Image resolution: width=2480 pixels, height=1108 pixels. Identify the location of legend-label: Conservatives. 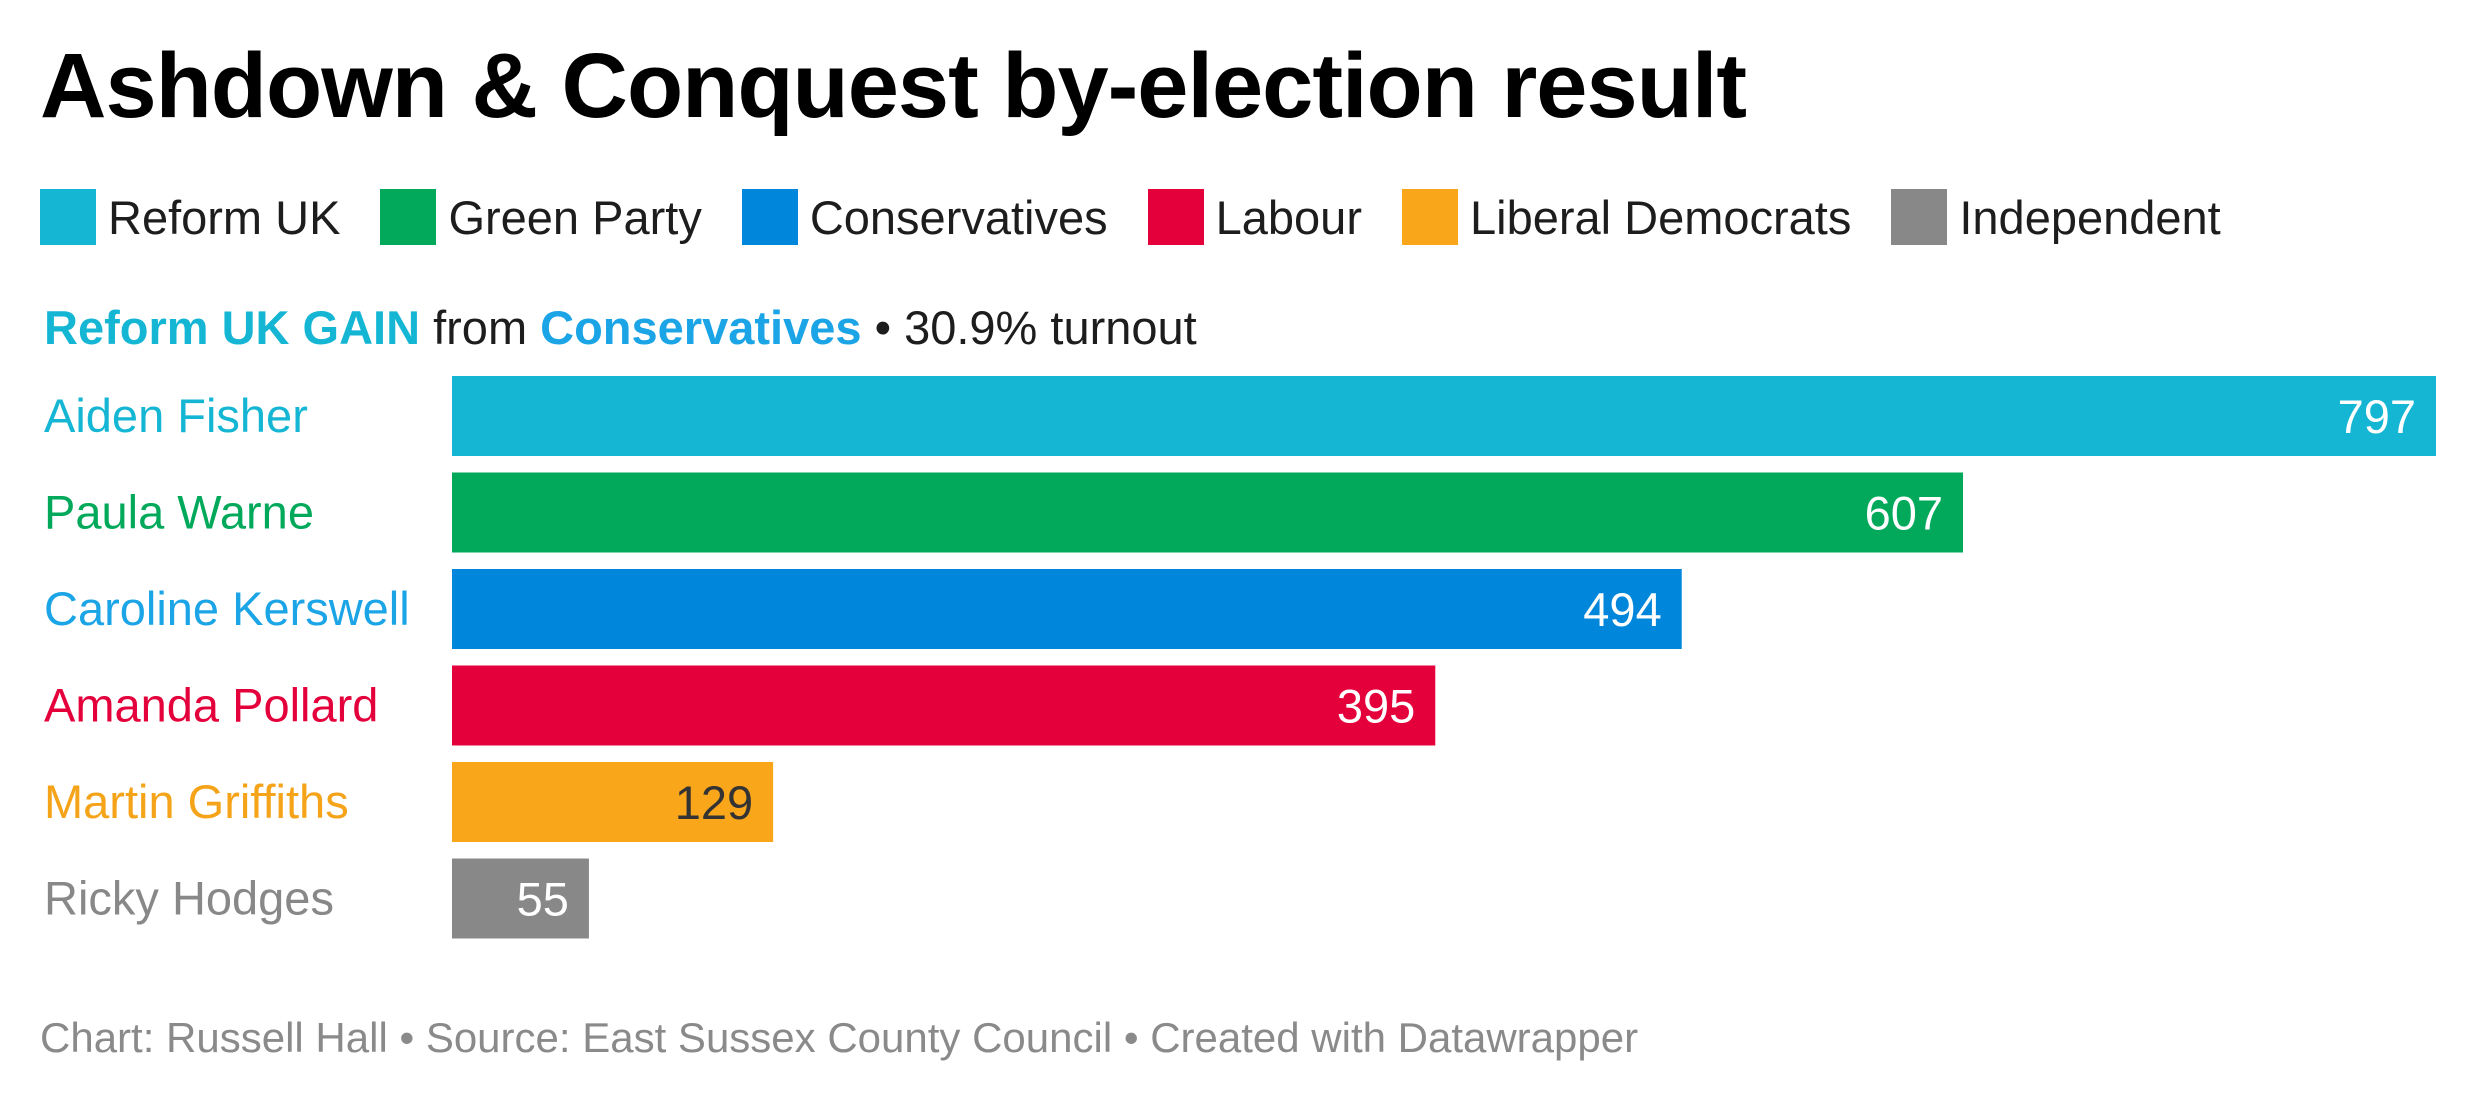
(958, 217).